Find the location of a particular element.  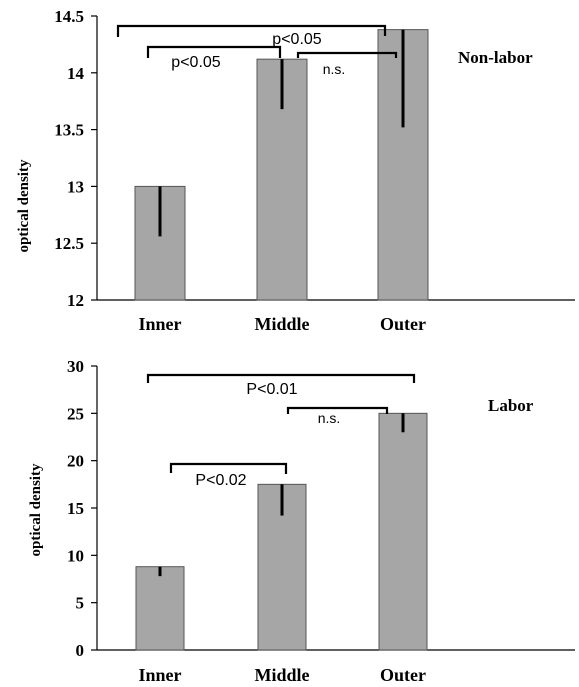

y-tick-label: 14 is located at coordinates (76, 73).